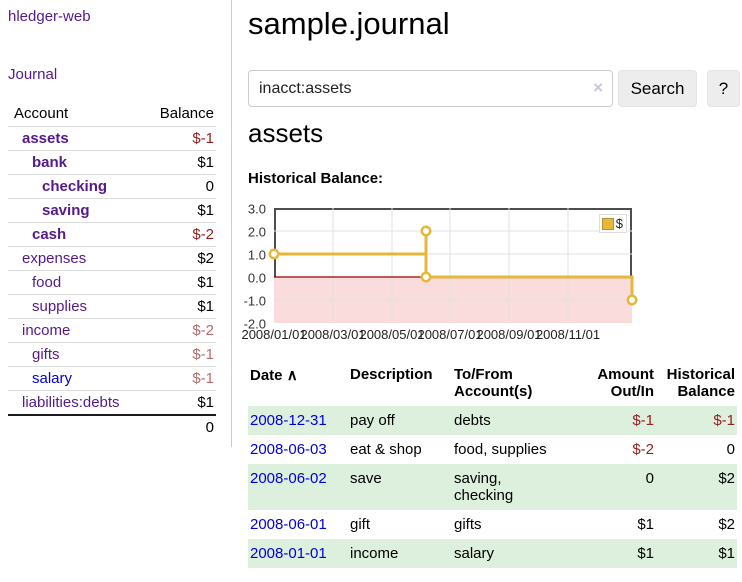 The height and width of the screenshot is (582, 742). I want to click on transaction-amount: 0, so click(622, 487).